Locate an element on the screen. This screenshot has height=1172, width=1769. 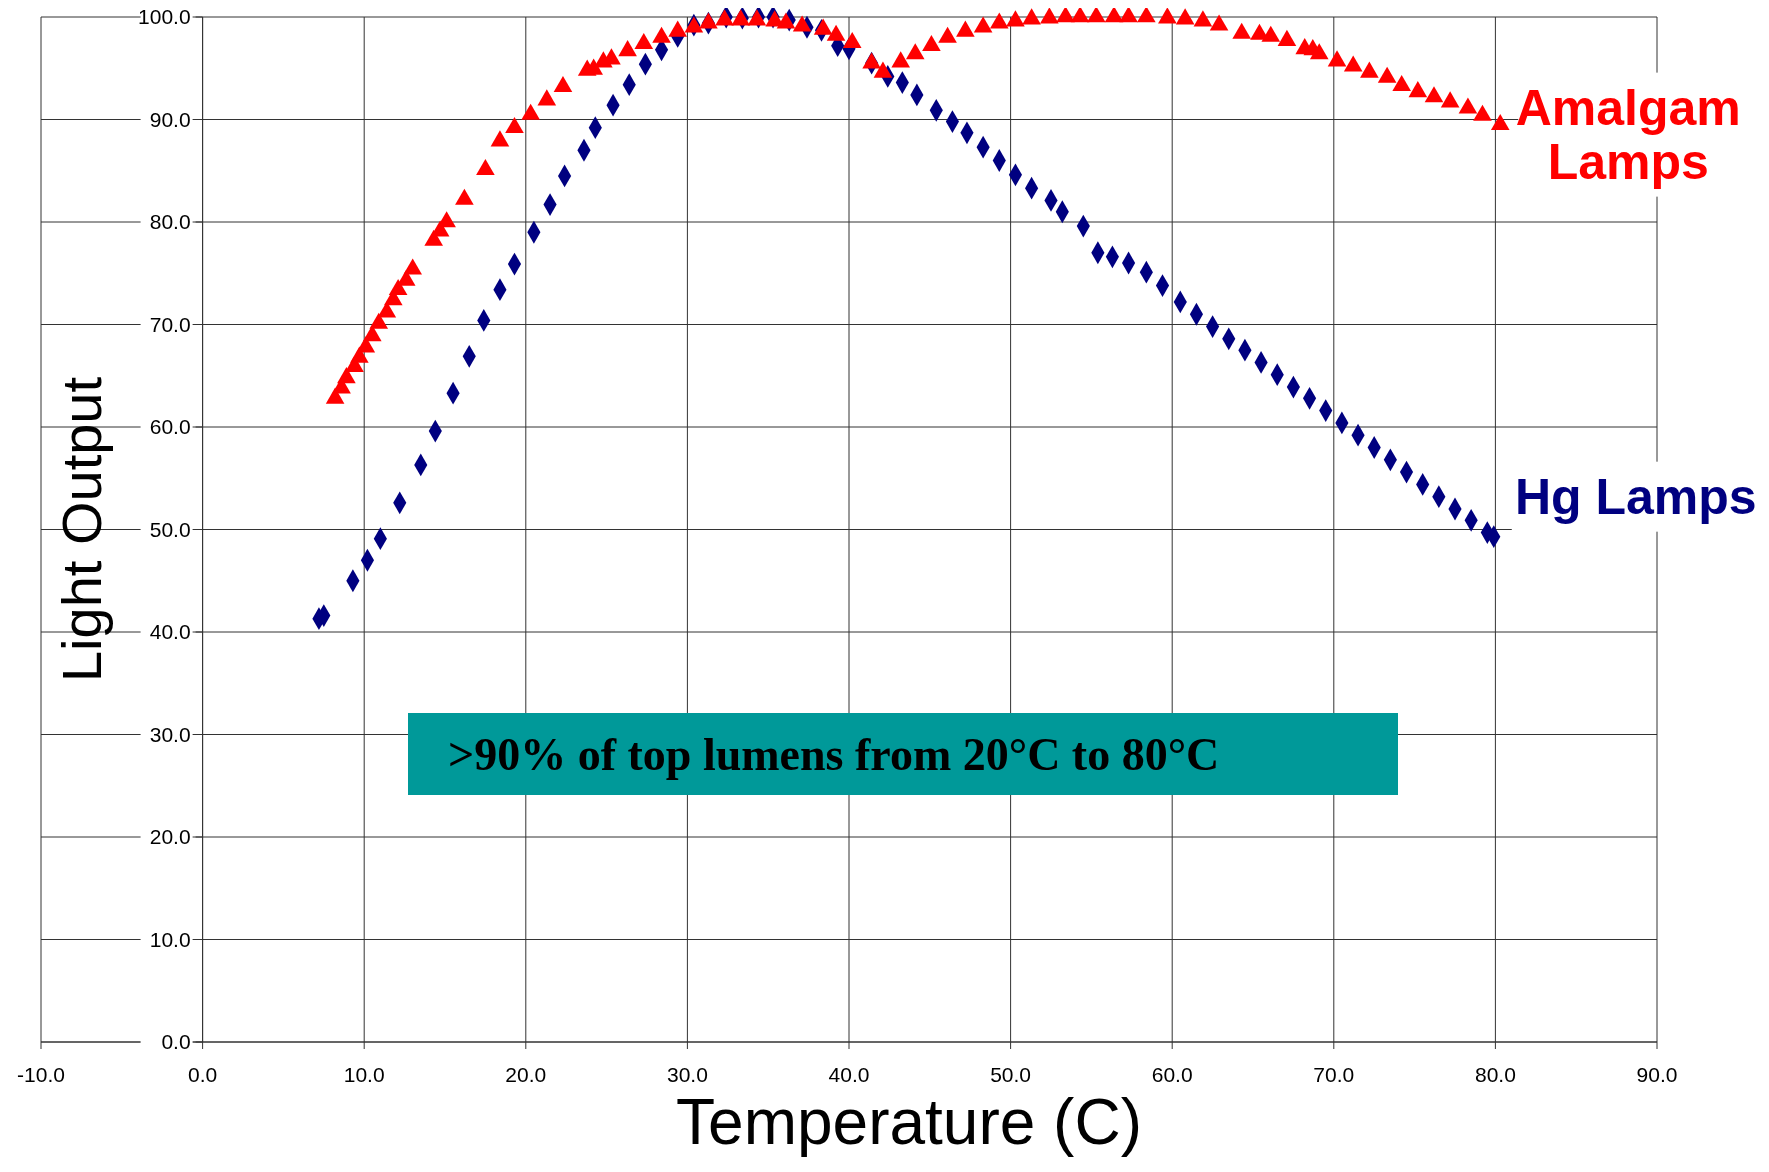
series-label: Hg Lamps is located at coordinates (1635, 496).